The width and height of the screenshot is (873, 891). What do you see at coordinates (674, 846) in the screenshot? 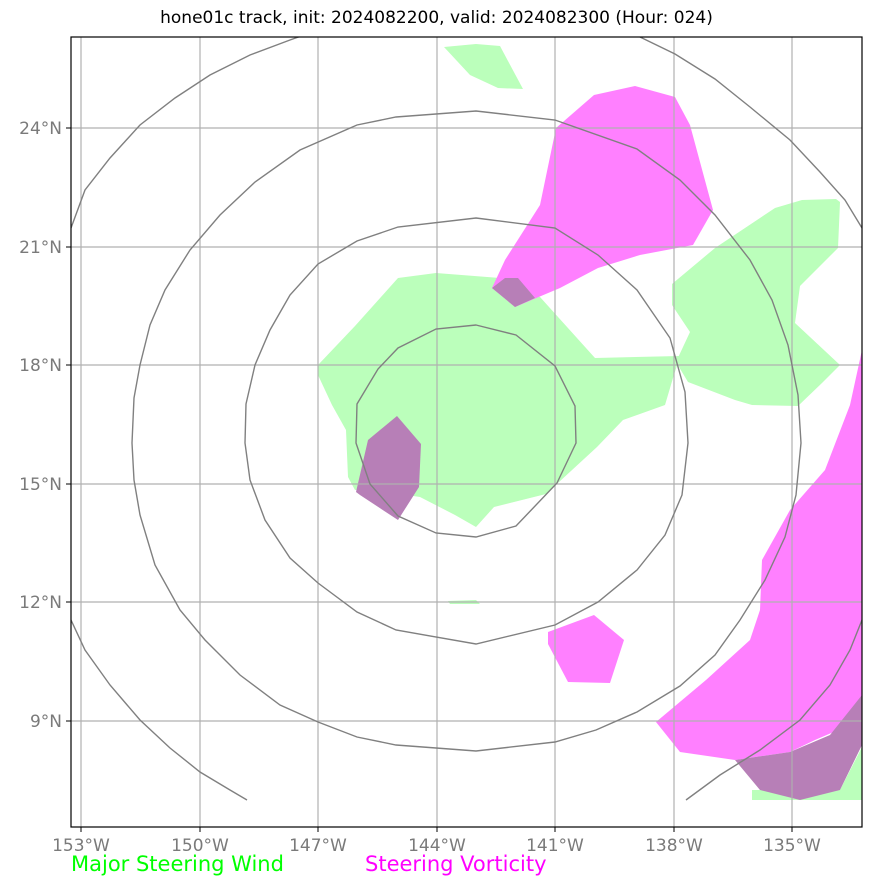
I see `lon-tick-label: 138°W` at bounding box center [674, 846].